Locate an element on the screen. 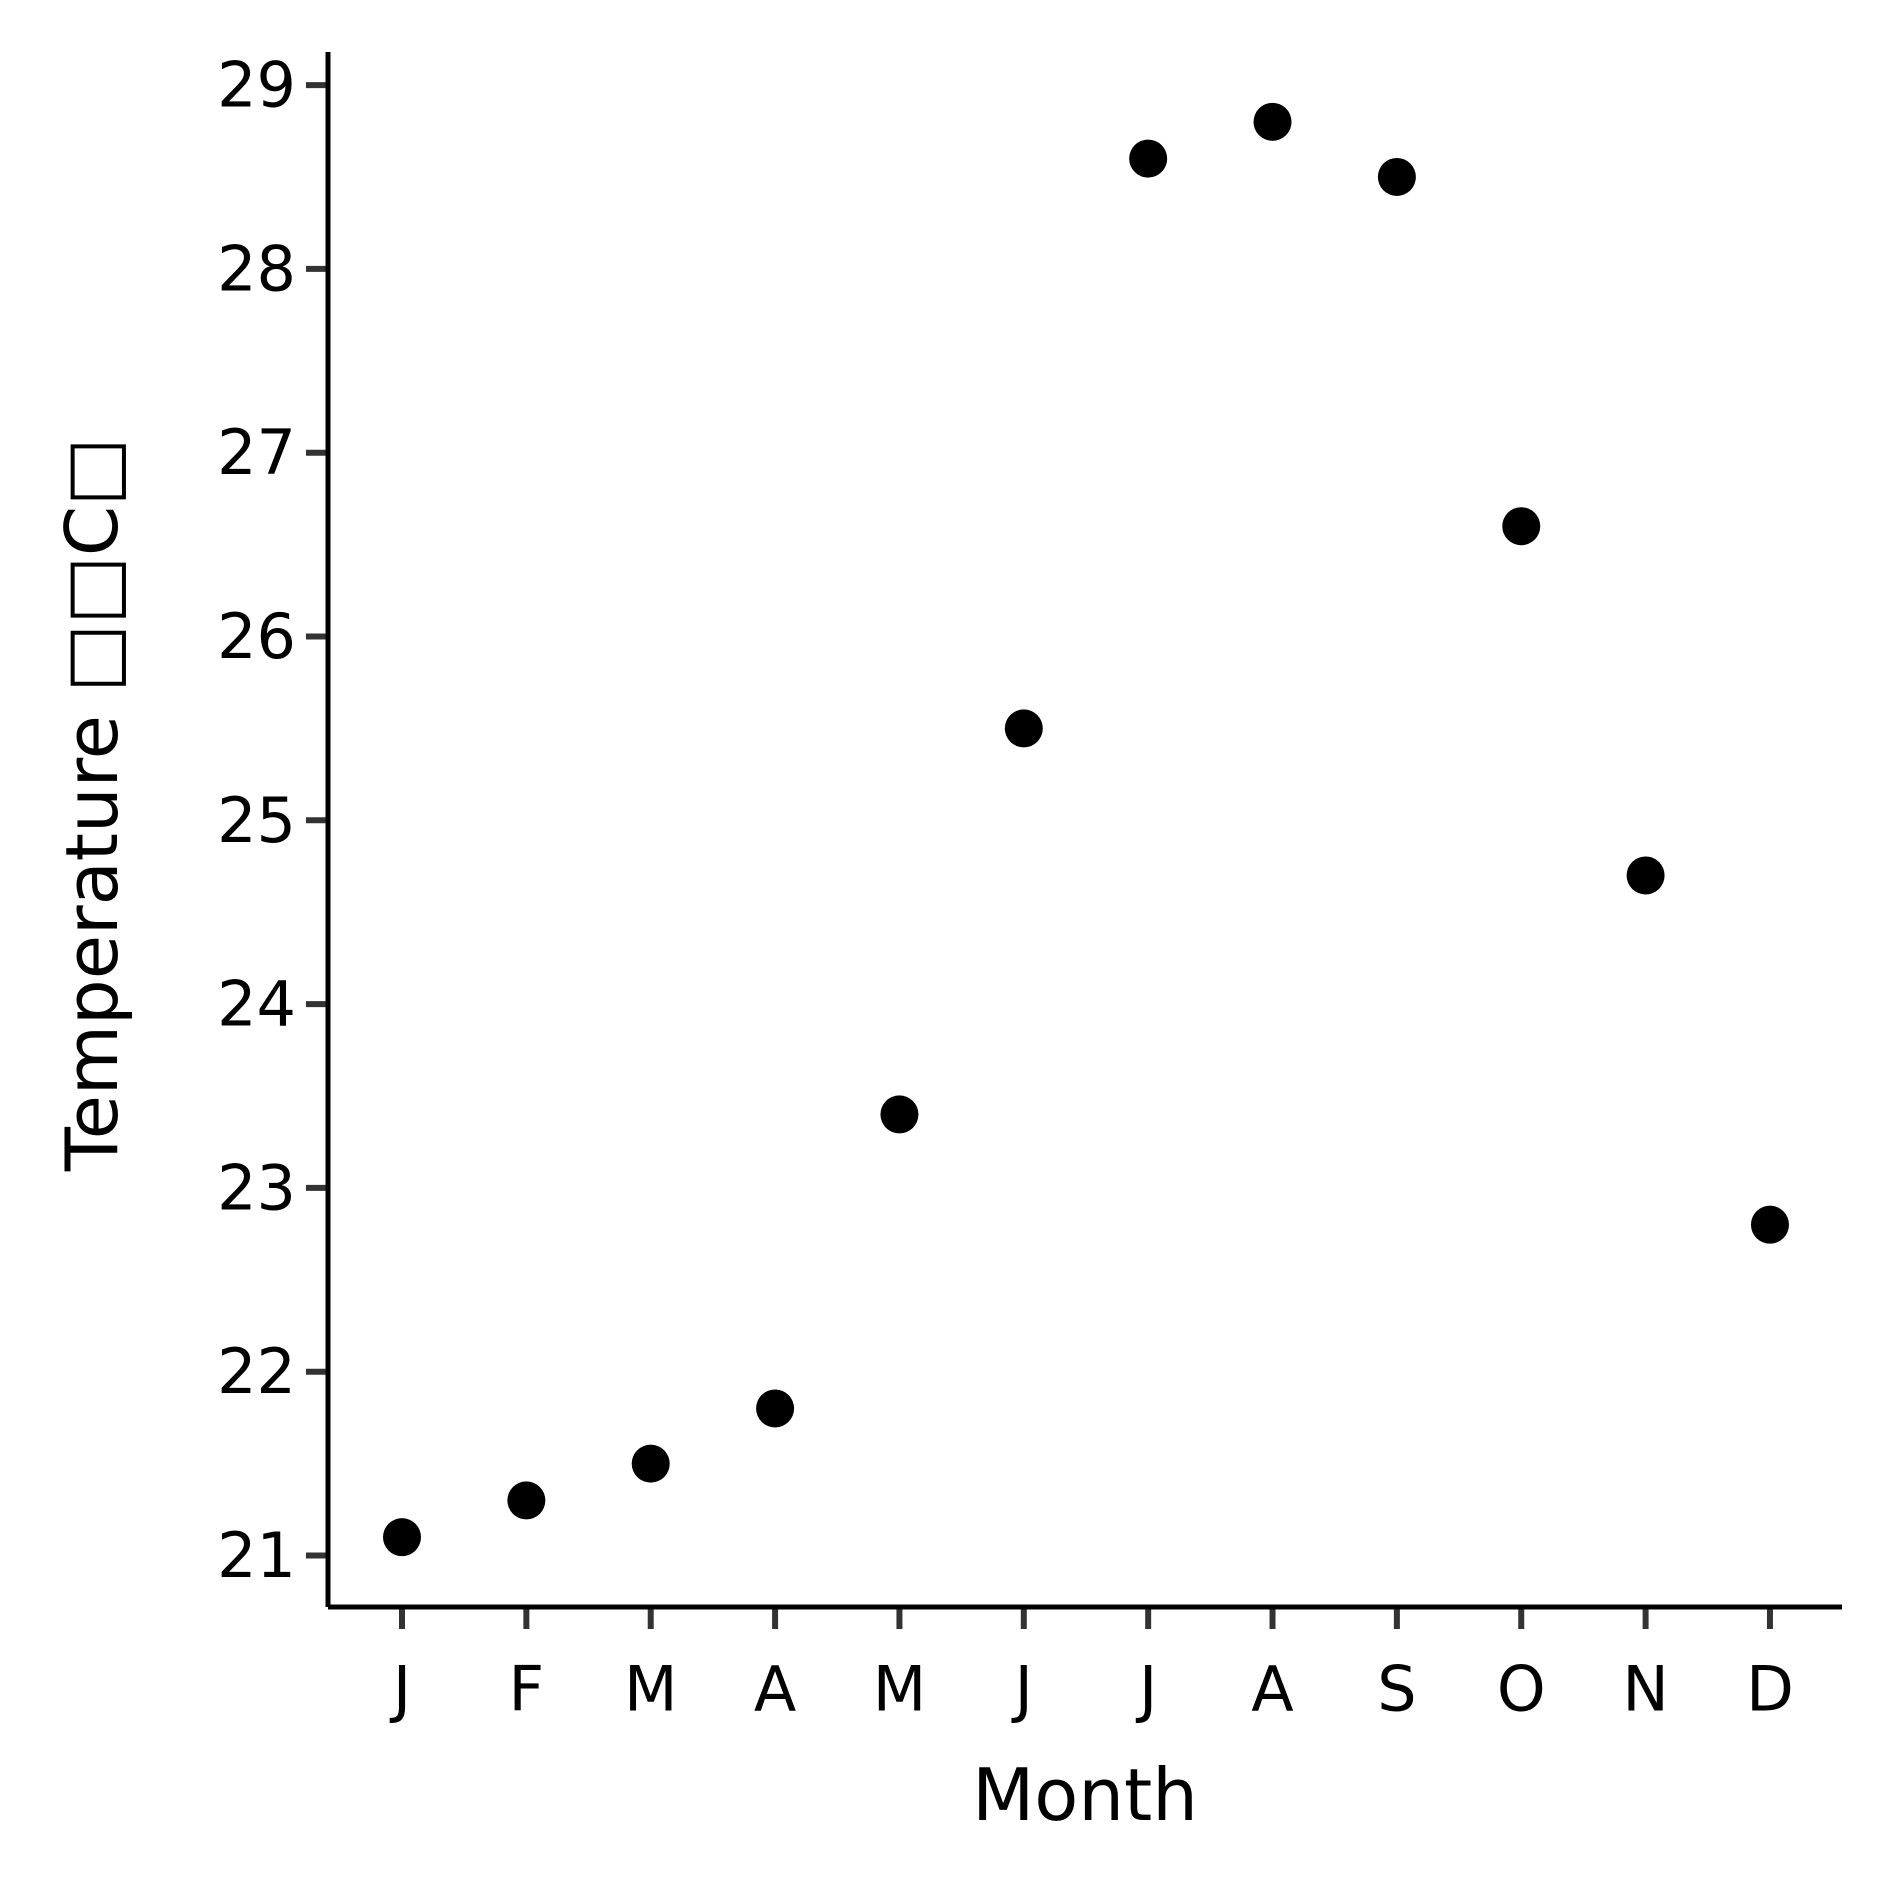 The width and height of the screenshot is (1883, 1883). y-axis-title: Temperature □□C□ is located at coordinates (92, 805).